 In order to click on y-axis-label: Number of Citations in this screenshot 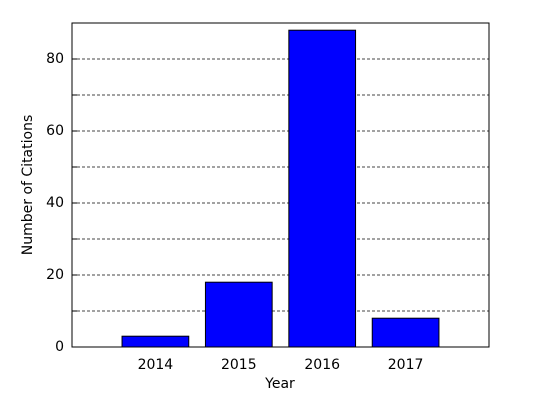, I will do `click(28, 185)`.